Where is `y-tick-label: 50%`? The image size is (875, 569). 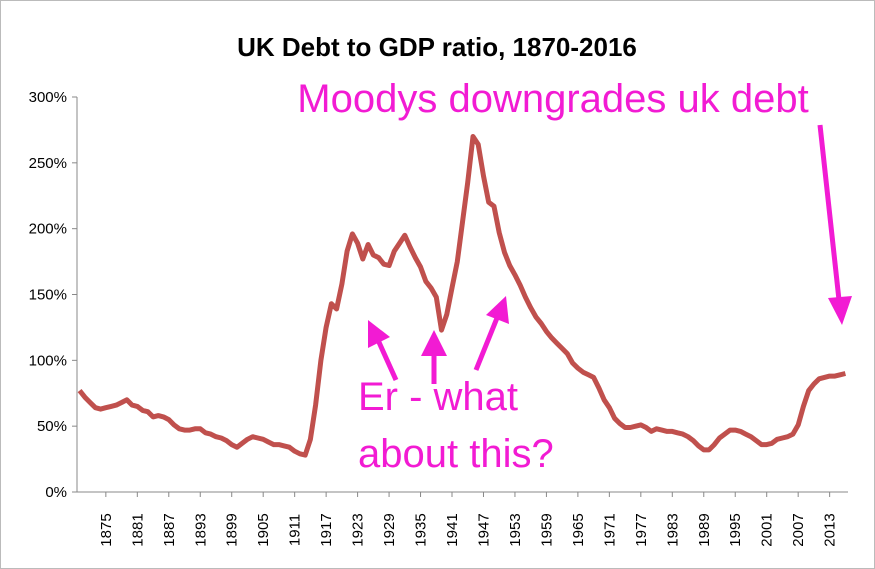 y-tick-label: 50% is located at coordinates (52, 426).